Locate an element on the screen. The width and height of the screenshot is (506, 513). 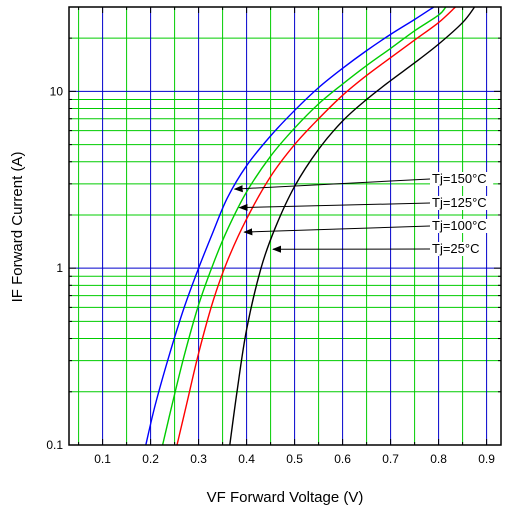
x-axis-title: VF Forward Voltage (V) is located at coordinates (285, 497).